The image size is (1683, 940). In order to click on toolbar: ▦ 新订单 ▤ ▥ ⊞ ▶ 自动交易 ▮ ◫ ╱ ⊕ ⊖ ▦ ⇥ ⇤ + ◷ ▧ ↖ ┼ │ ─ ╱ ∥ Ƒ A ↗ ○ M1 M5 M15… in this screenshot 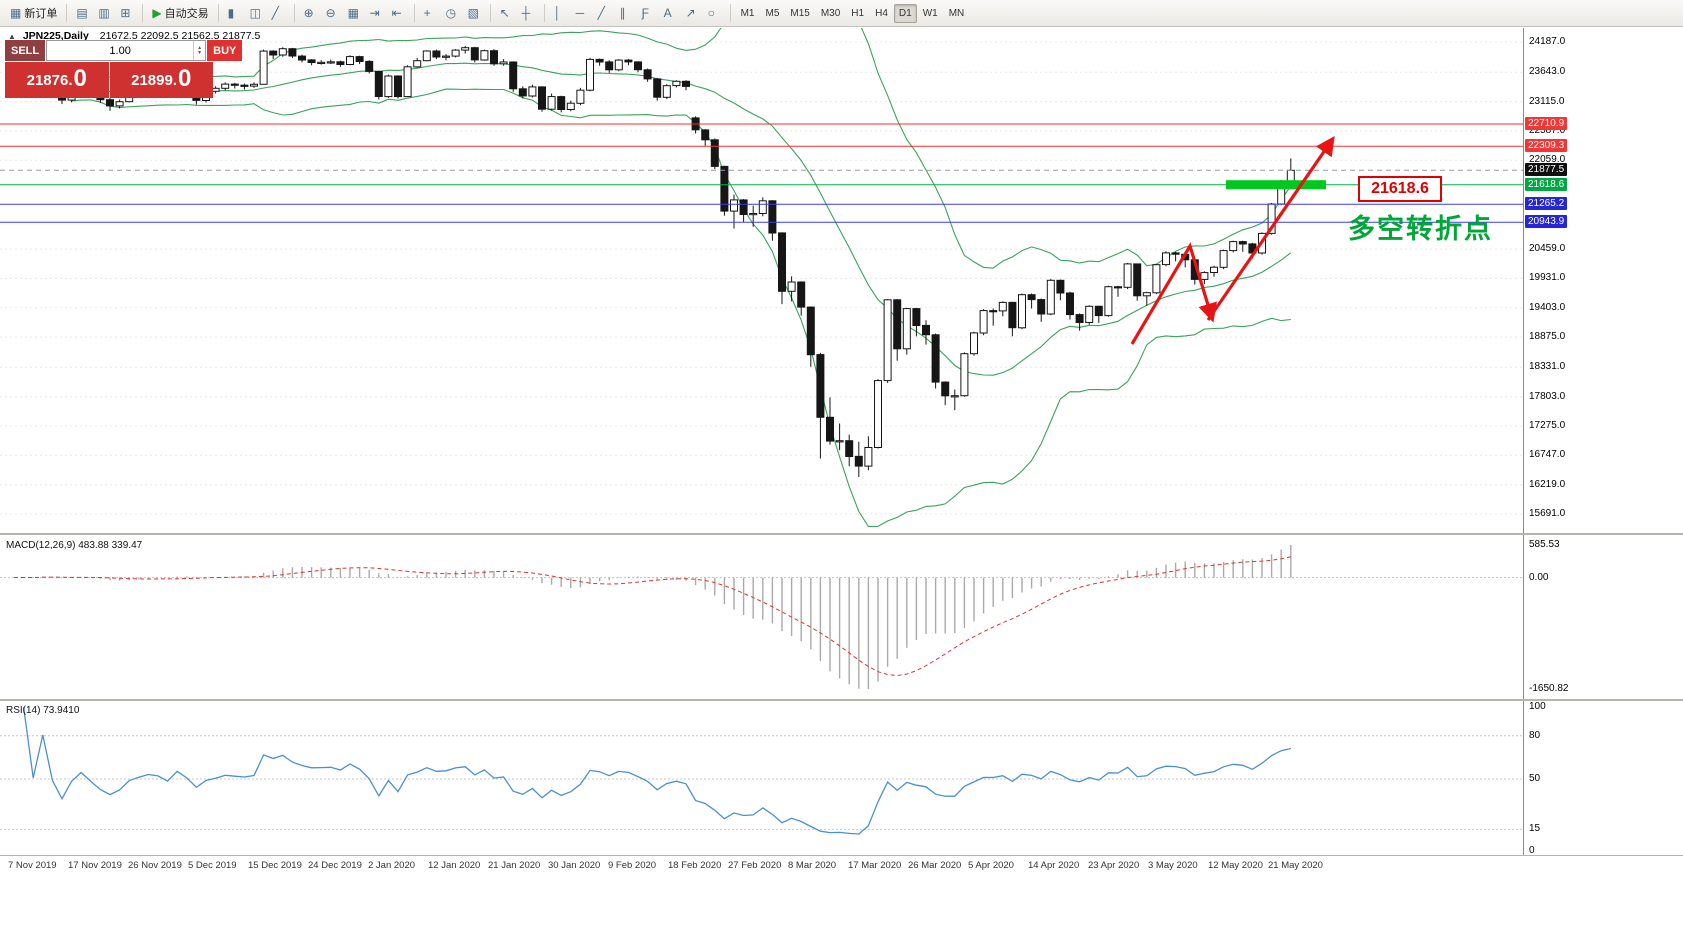, I will do `click(841, 13)`.